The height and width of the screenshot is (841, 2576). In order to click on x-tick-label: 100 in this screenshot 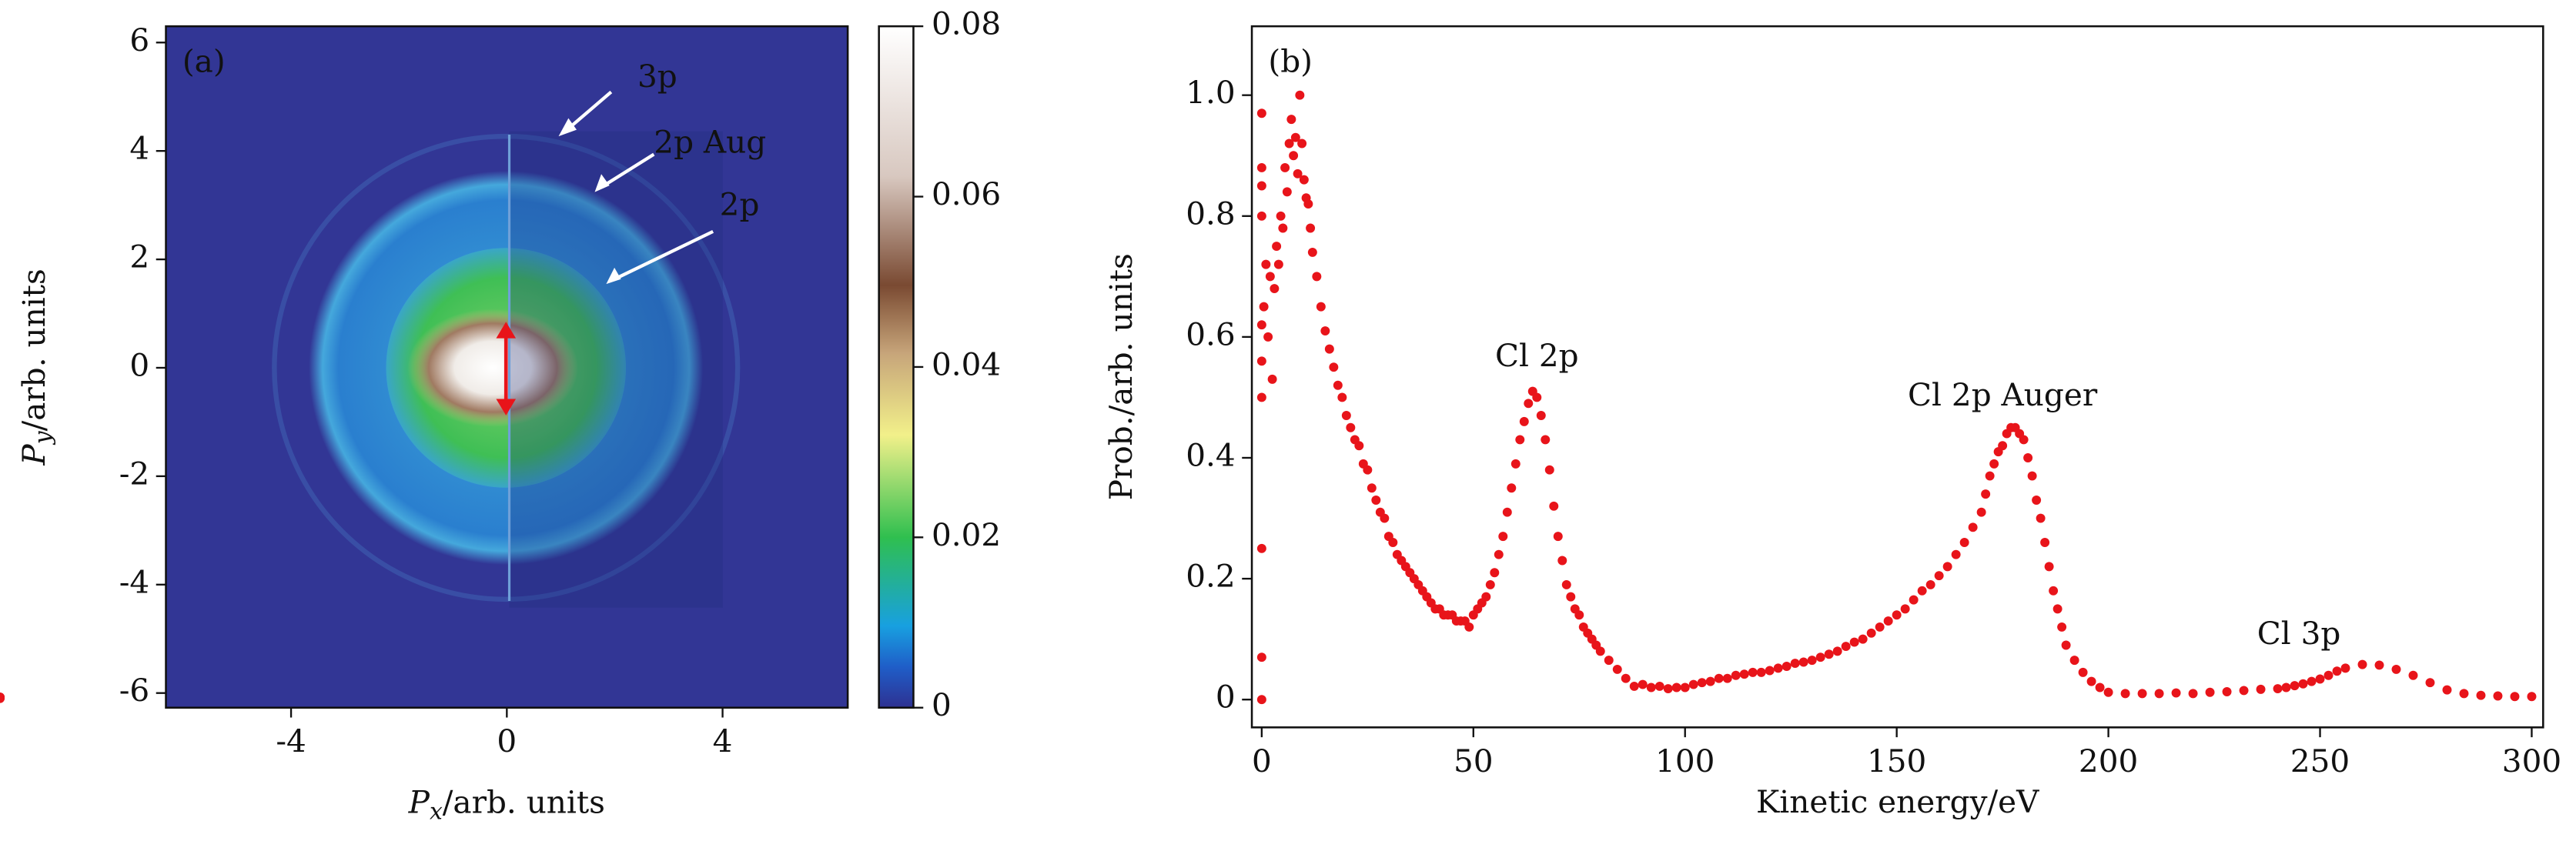, I will do `click(1685, 761)`.